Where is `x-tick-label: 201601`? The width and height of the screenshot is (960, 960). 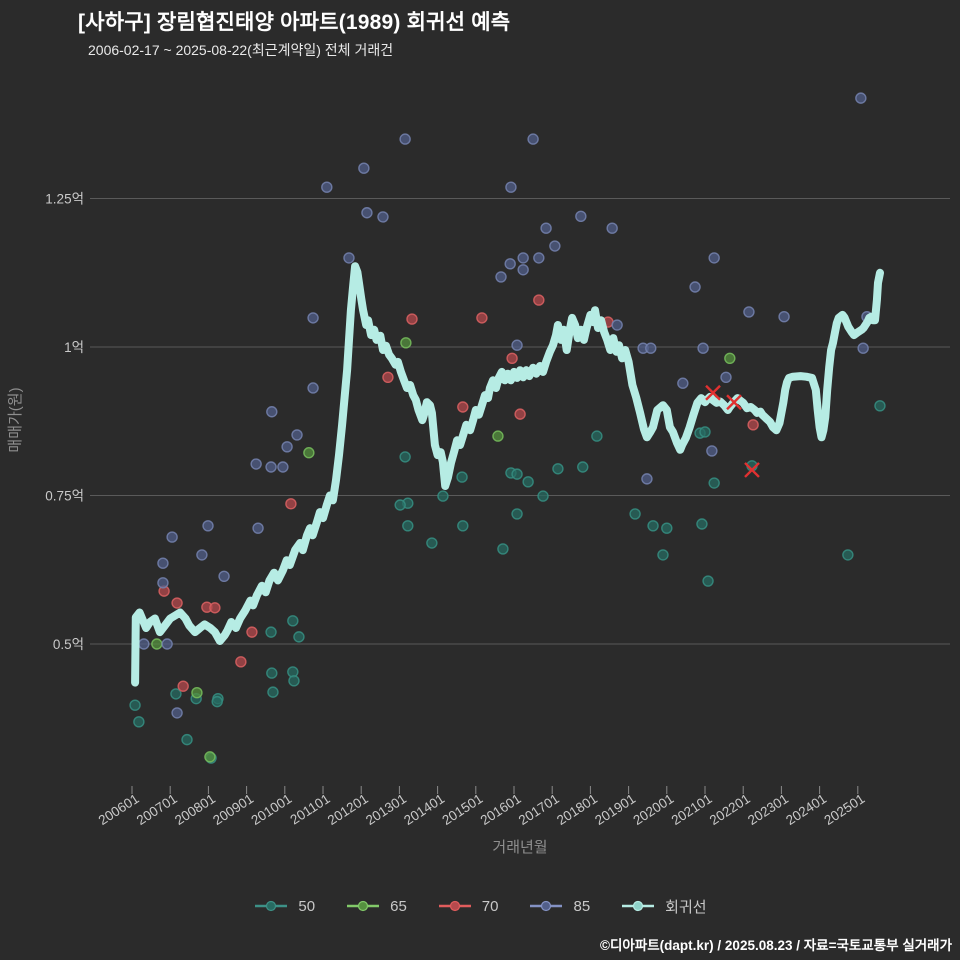
x-tick-label: 201601 is located at coordinates (501, 809).